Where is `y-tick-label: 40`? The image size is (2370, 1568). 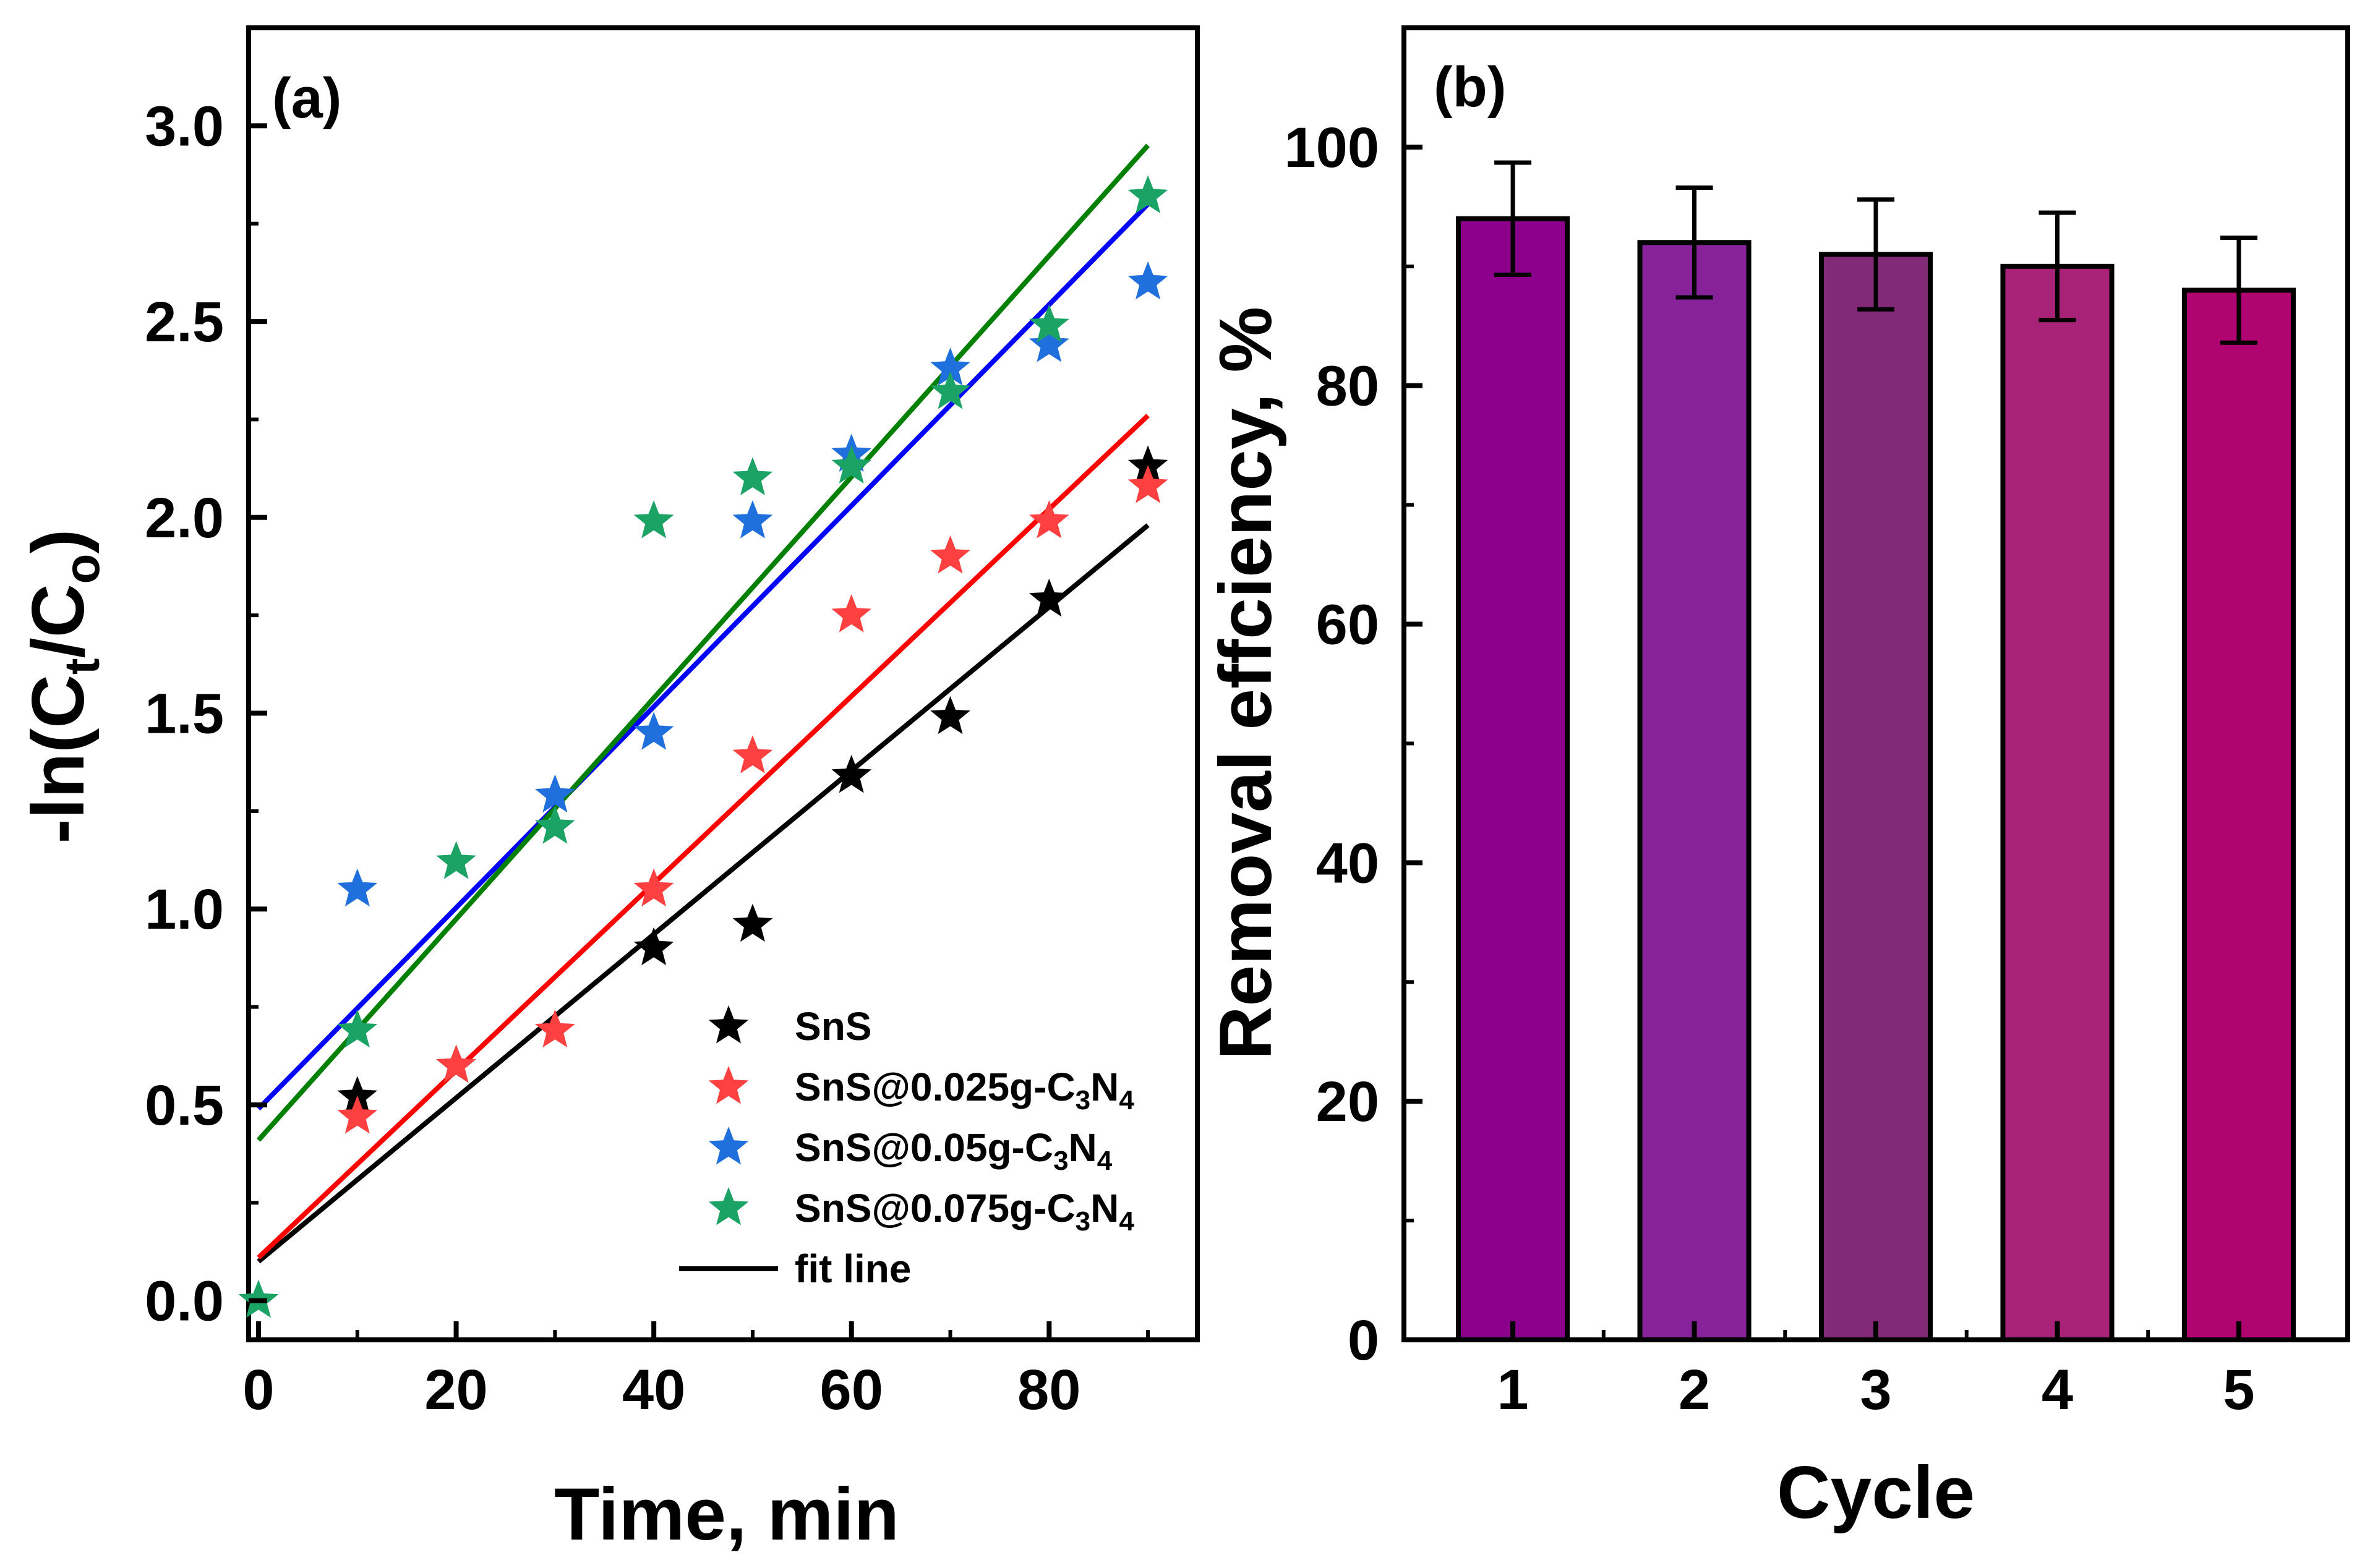 y-tick-label: 40 is located at coordinates (1348, 863).